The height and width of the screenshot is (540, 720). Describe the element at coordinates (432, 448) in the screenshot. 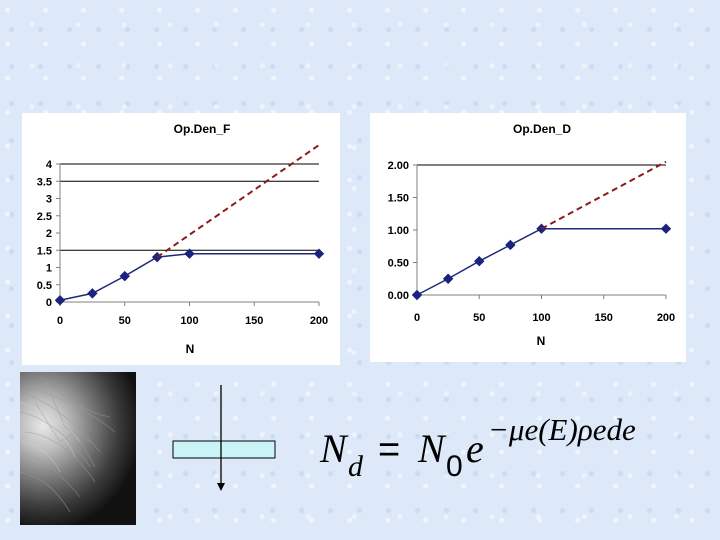

I see `formula-rhs: N` at that location.